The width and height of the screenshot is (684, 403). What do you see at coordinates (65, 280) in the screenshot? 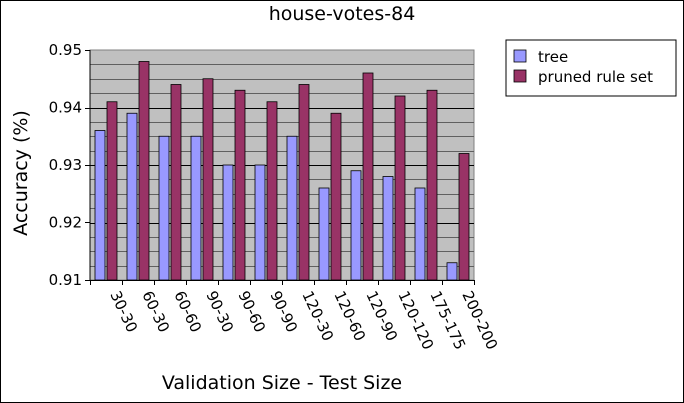
I see `y-tick-label: 0.91` at bounding box center [65, 280].